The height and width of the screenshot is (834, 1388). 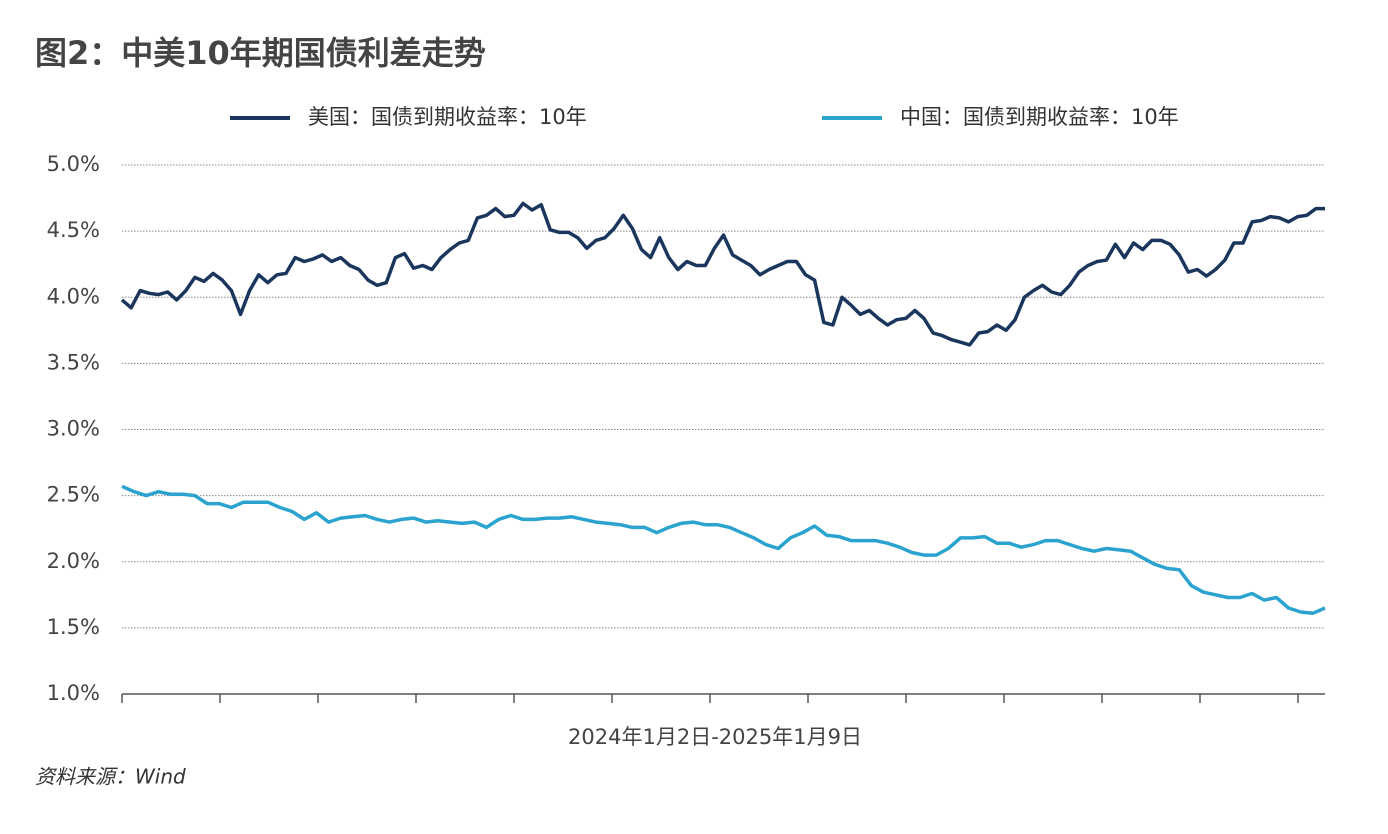 I want to click on series-line, so click(x=723, y=550).